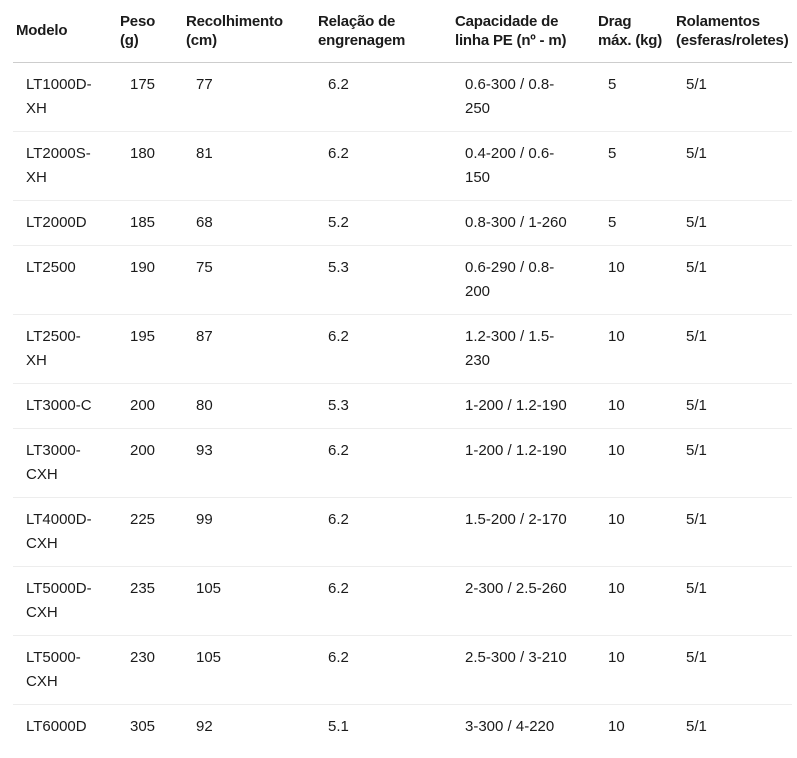 This screenshot has height=758, width=797. What do you see at coordinates (249, 166) in the screenshot?
I see `cell-recolhimento: 81` at bounding box center [249, 166].